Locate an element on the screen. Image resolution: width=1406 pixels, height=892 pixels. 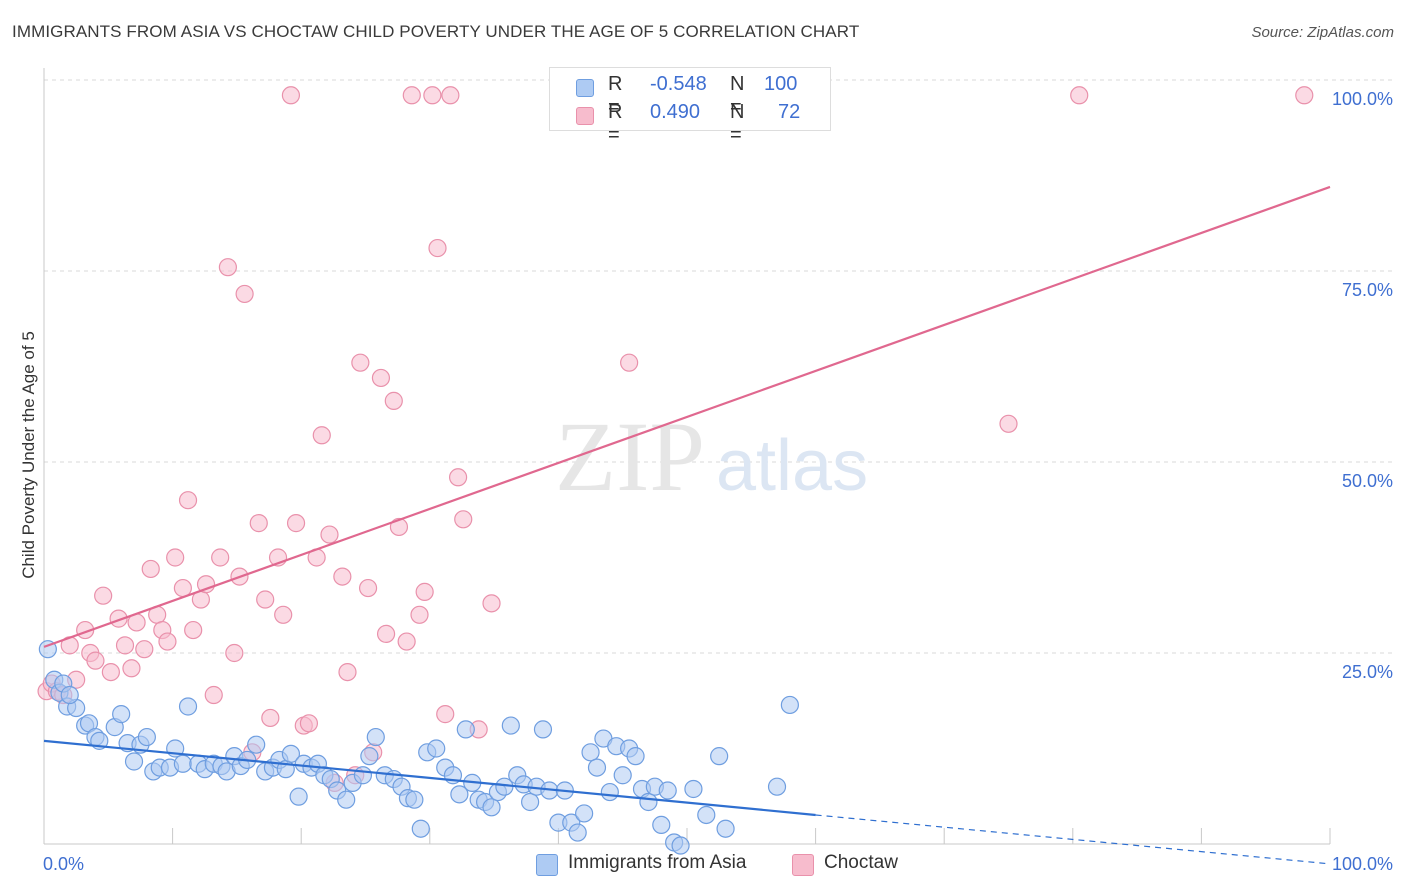
legend-r-value-choctaw: 0.490 is located at coordinates (675, 112).